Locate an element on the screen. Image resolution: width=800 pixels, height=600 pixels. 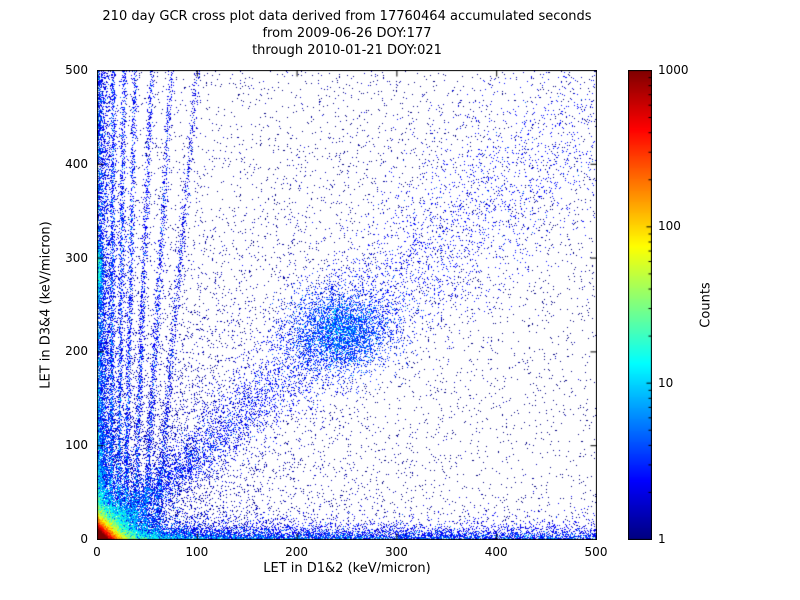
x-tick-label: 0 is located at coordinates (97, 552).